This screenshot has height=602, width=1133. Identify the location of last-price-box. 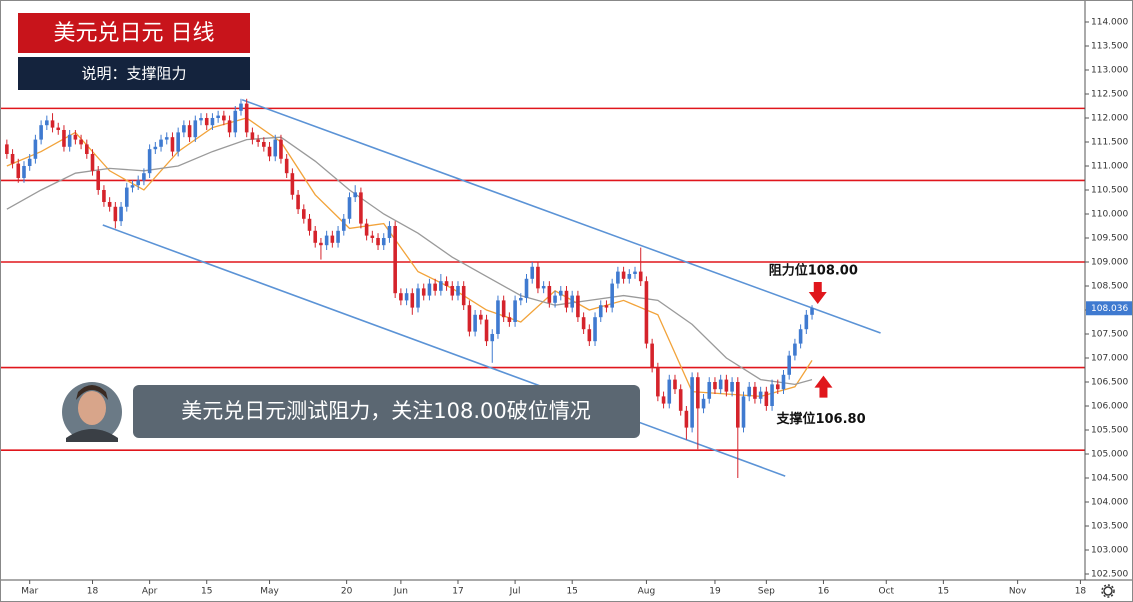
(1109, 308).